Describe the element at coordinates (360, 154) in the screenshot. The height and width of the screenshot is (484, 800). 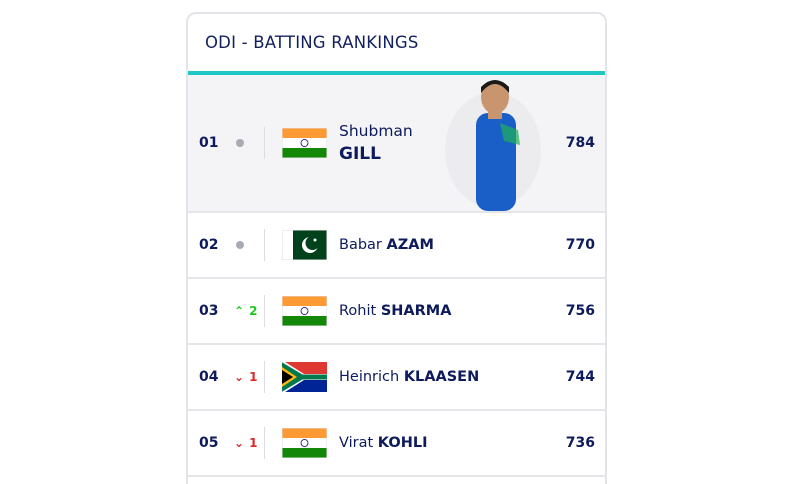
I see `player-last-name: GILL` at that location.